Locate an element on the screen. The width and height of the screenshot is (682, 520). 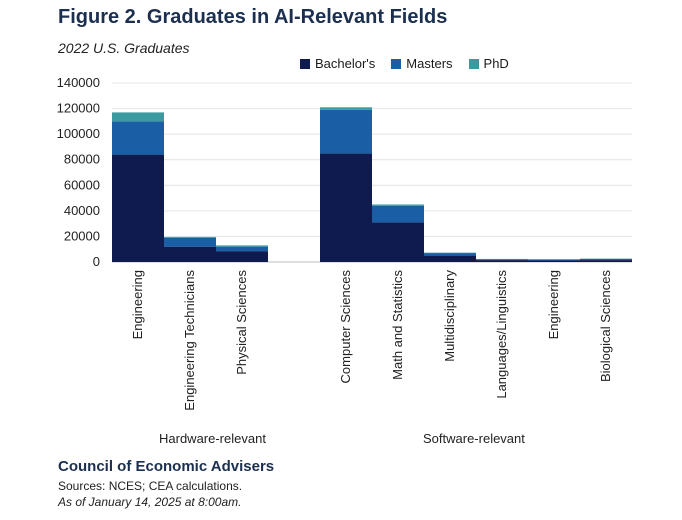
x-tick-label: Math and Statistics is located at coordinates (397, 325).